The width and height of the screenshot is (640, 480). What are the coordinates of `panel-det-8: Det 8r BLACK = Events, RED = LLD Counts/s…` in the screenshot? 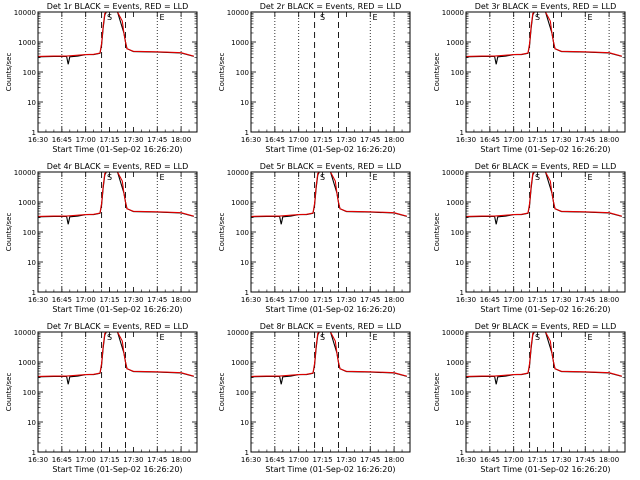 It's located at (314, 398).